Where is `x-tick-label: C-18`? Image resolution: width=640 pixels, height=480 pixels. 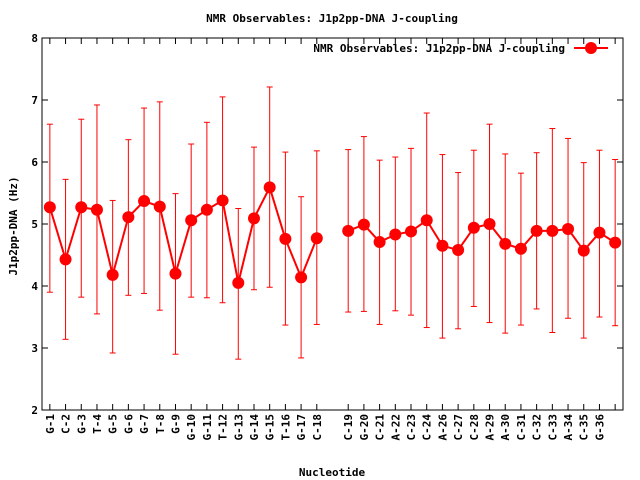
x-tick-label: C-18 is located at coordinates (317, 427).